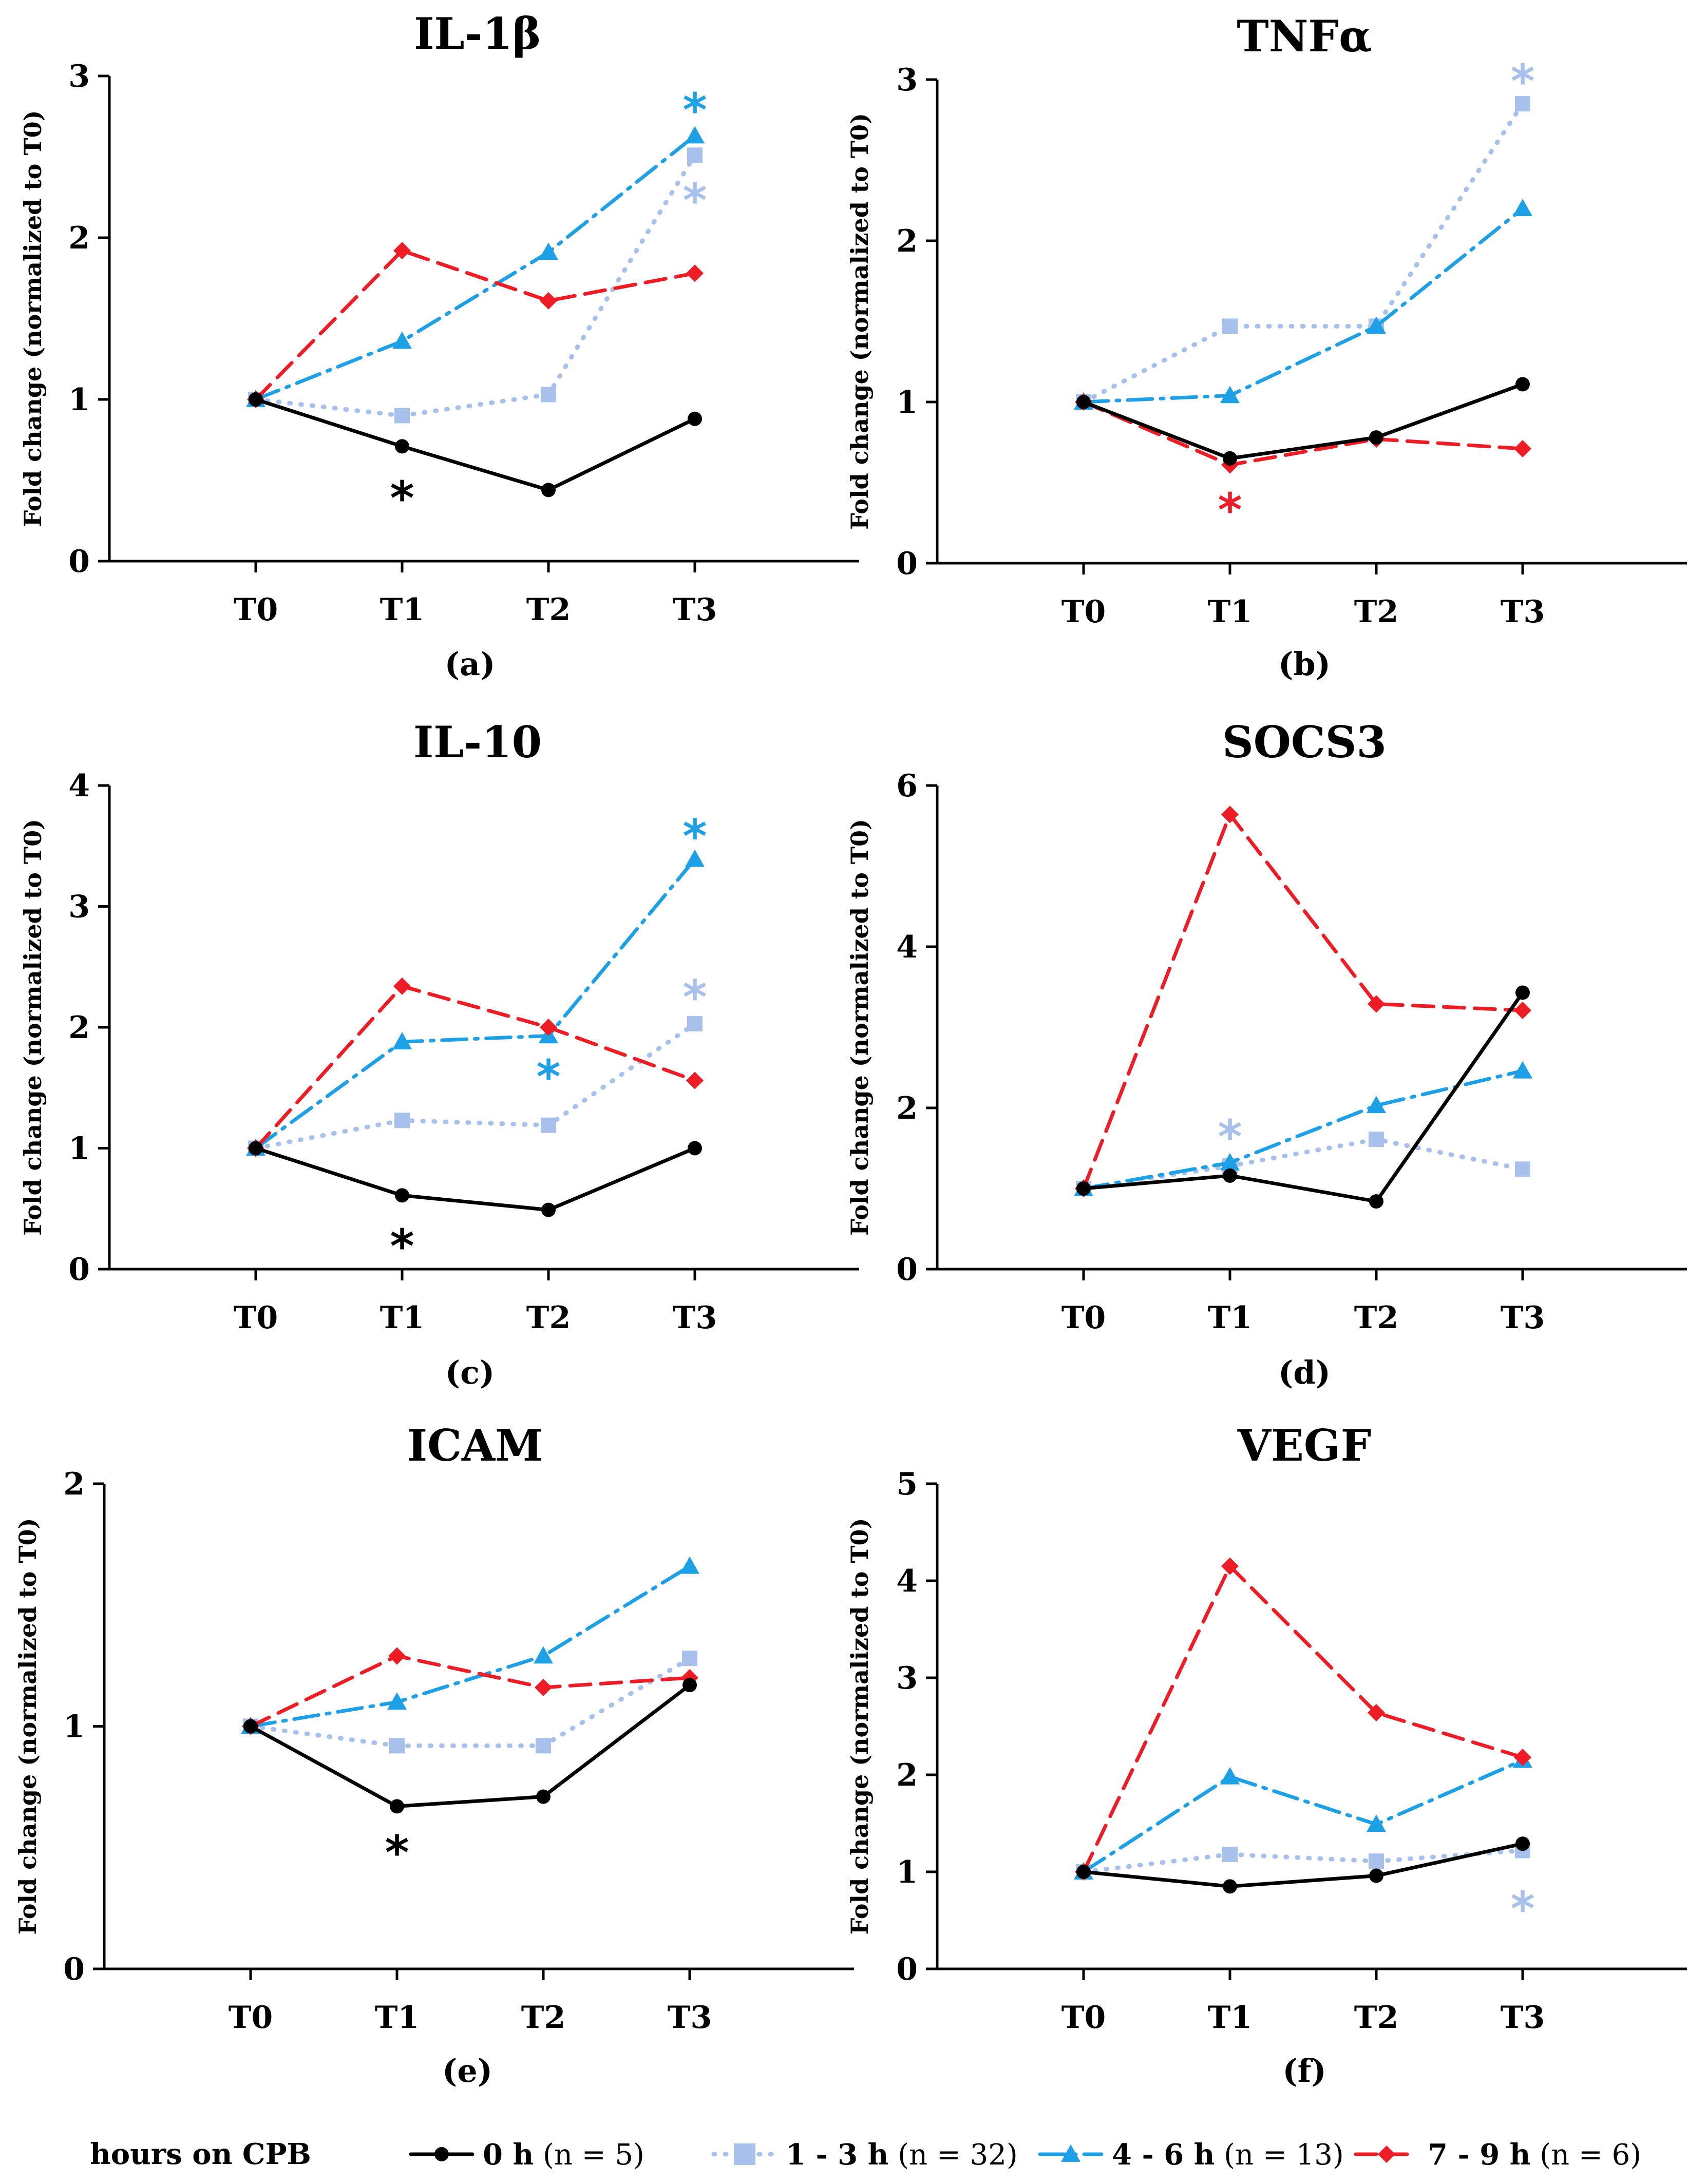 The height and width of the screenshot is (2184, 1688). Describe the element at coordinates (1164, 2155) in the screenshot. I see `legend-label-bold: 4 - 6 h` at that location.